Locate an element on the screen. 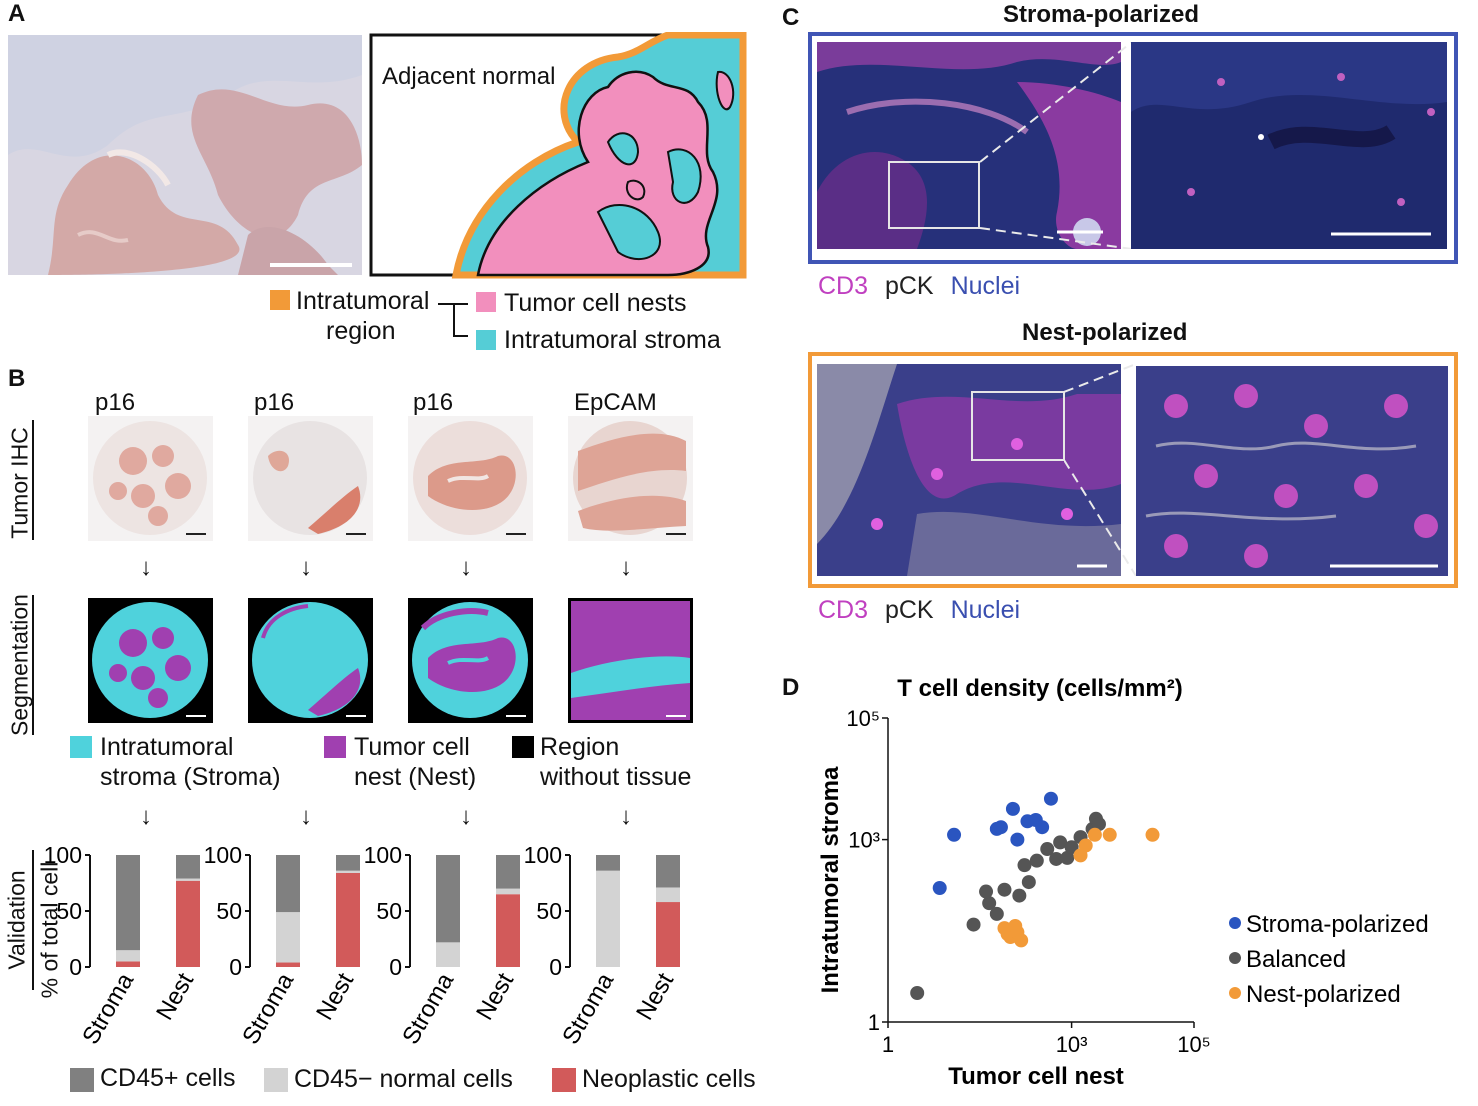 The height and width of the screenshot is (1106, 1478). scatter-y-label: Intratumoral stroma is located at coordinates (830, 879).